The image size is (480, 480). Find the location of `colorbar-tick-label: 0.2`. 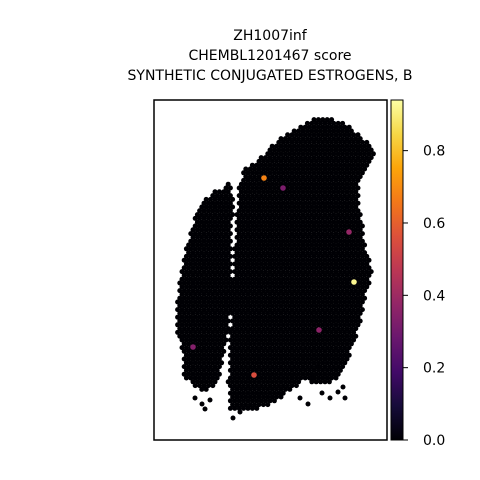

colorbar-tick-label: 0.2 is located at coordinates (434, 369).